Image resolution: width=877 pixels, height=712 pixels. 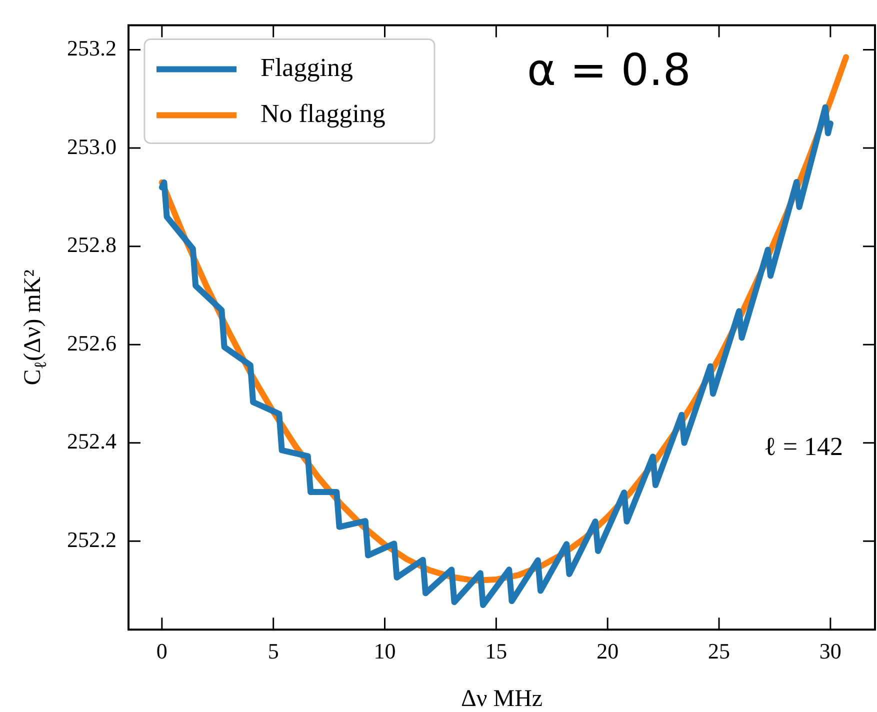 I want to click on annotation: α = 0.8, so click(x=609, y=70).